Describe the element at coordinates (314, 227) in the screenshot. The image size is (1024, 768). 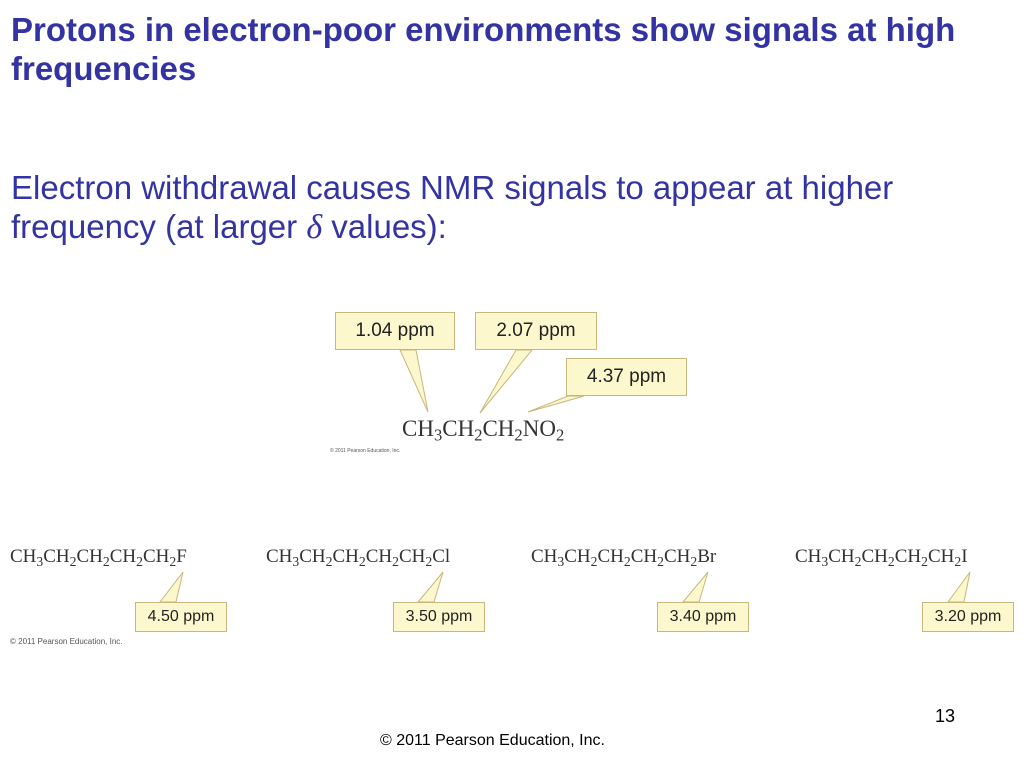
I see `delta-symbol: δ` at that location.